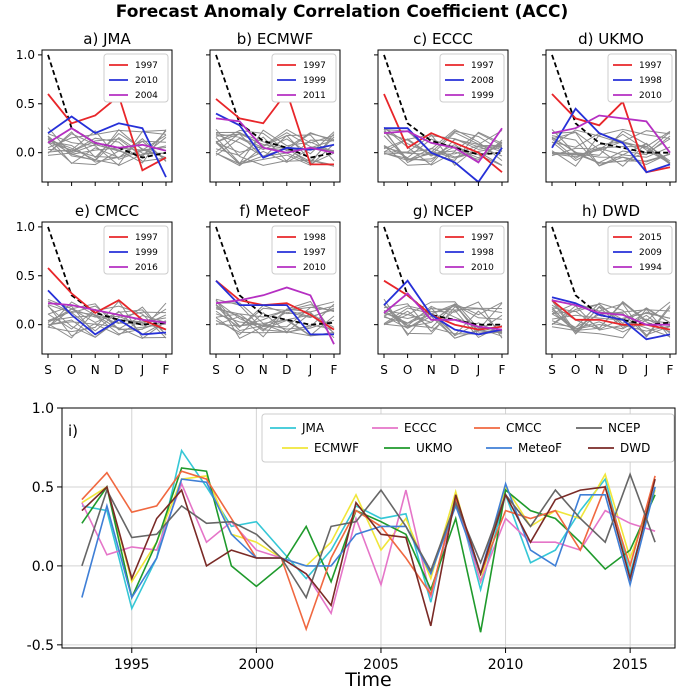  I want to click on series-line-meteof, so click(368, 539).